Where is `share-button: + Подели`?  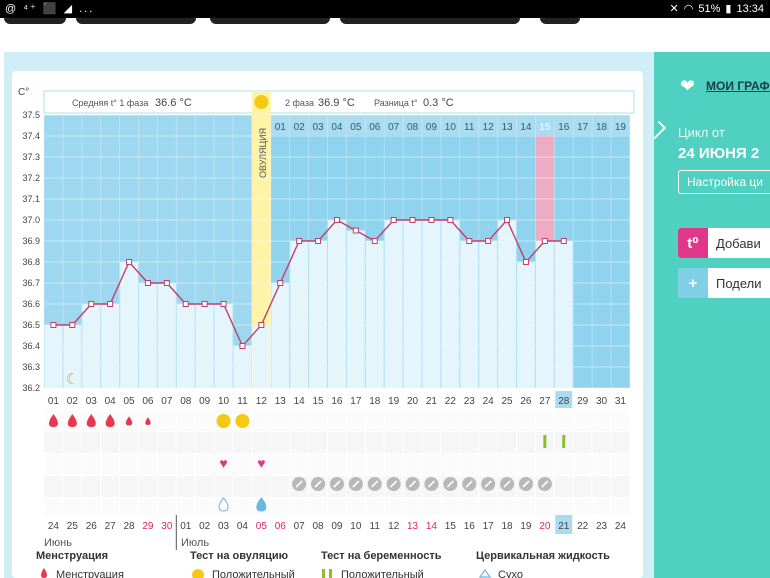
share-button: + Подели is located at coordinates (724, 283).